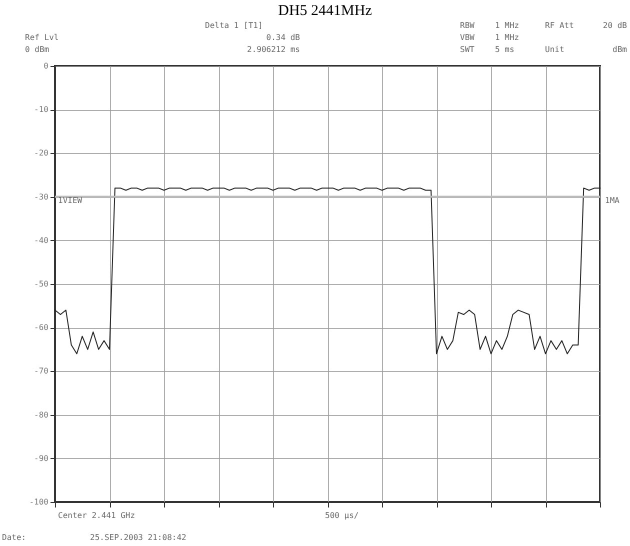  What do you see at coordinates (41, 153) in the screenshot?
I see `y-tick-label: -20` at bounding box center [41, 153].